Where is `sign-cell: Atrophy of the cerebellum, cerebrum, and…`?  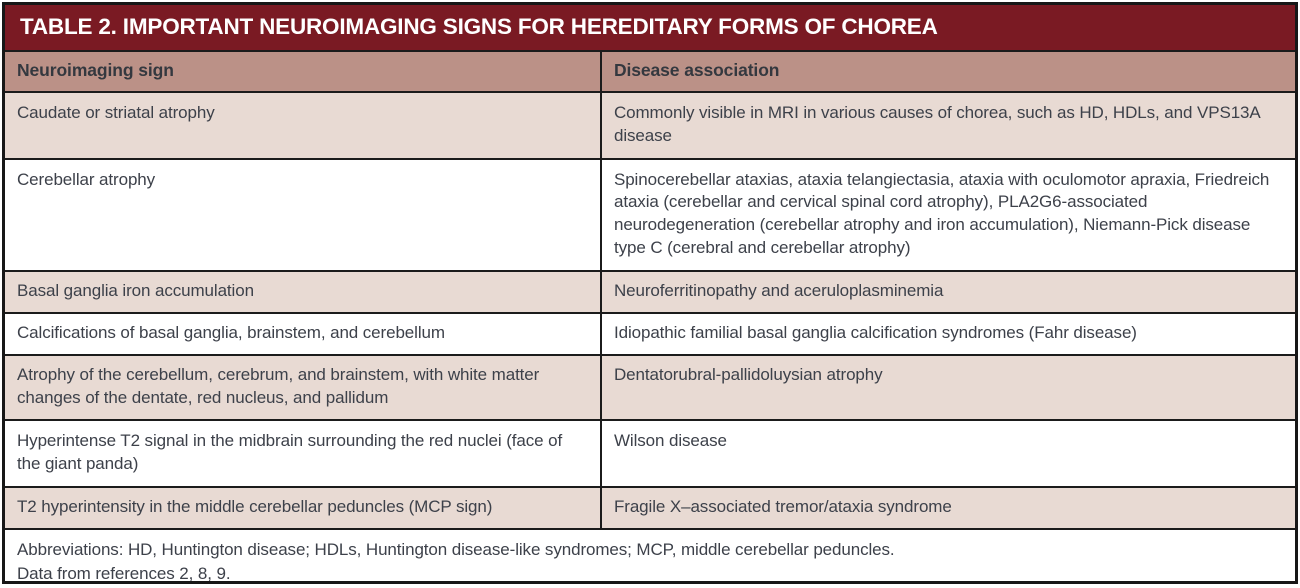
sign-cell: Atrophy of the cerebellum, cerebrum, and… is located at coordinates (303, 387).